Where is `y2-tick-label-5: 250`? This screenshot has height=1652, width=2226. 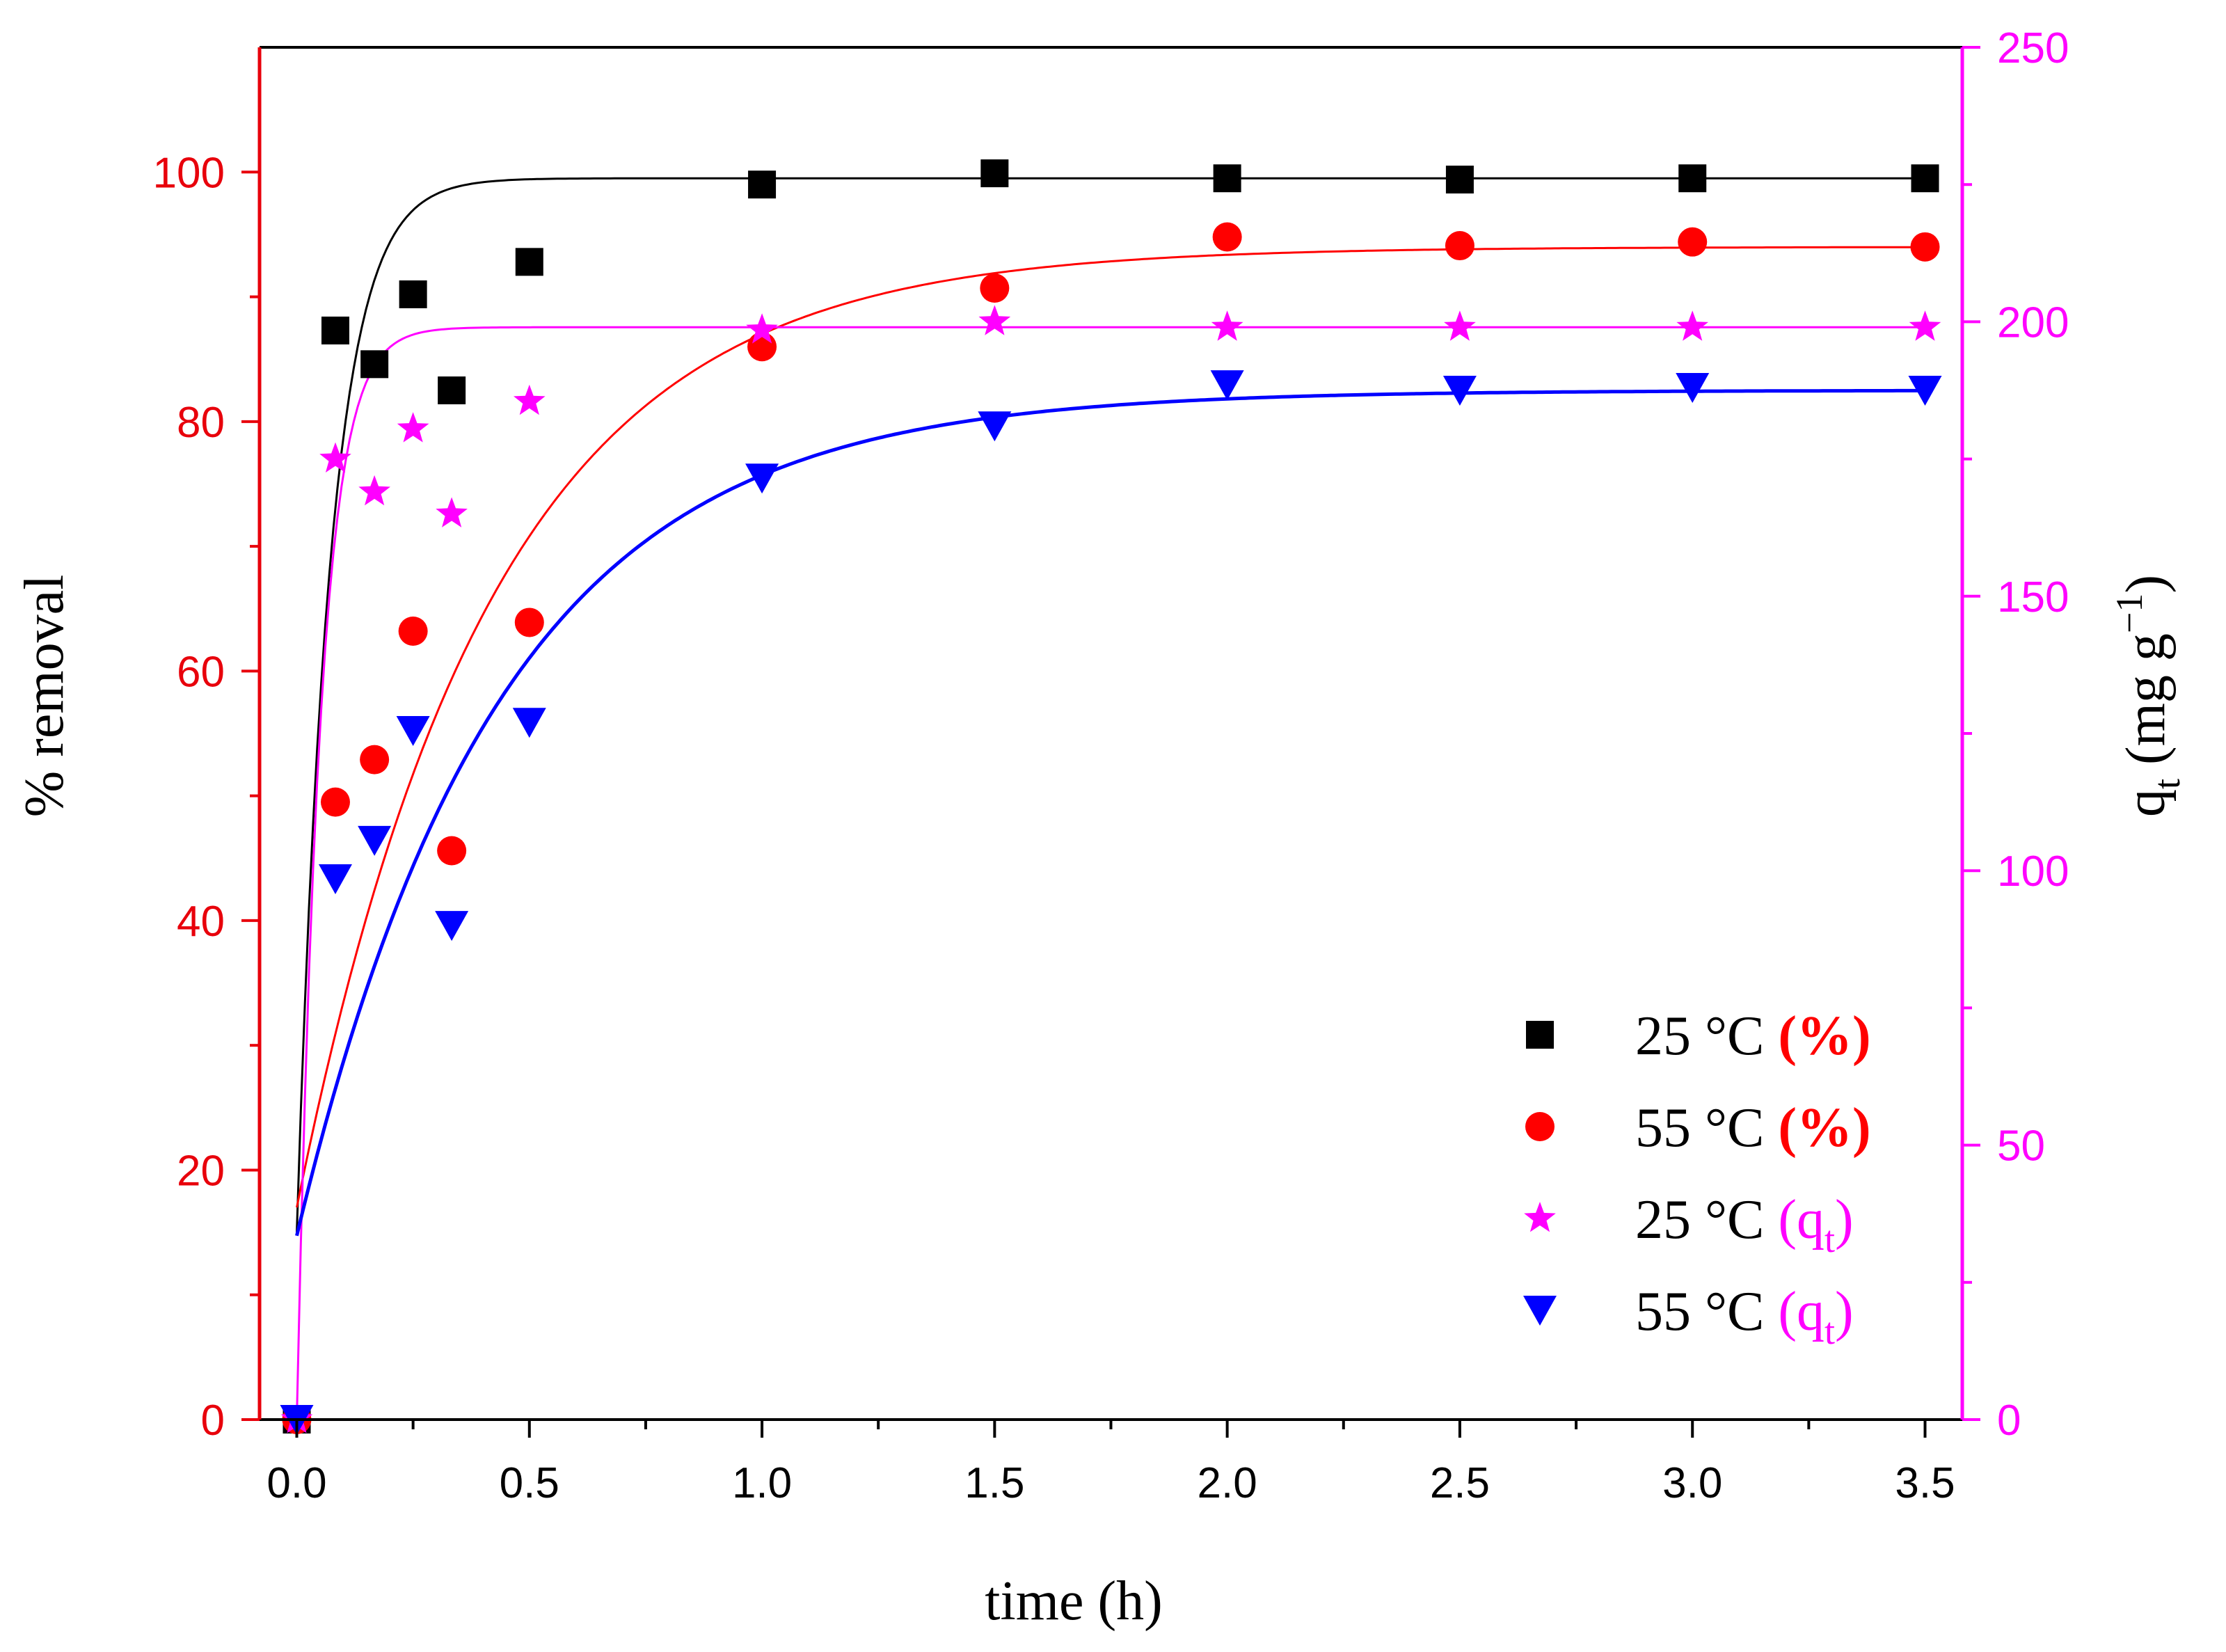 y2-tick-label-5: 250 is located at coordinates (2033, 48).